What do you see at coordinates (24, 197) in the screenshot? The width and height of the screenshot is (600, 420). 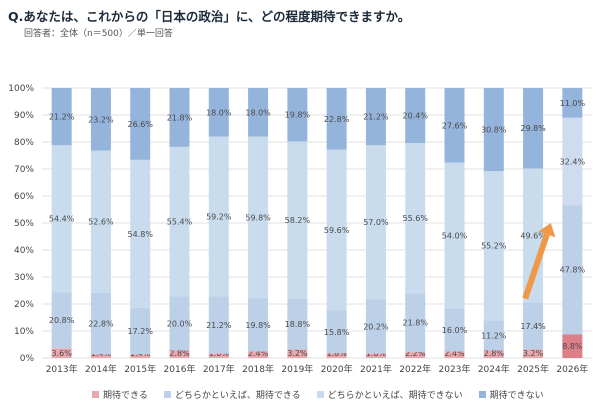 I see `y-tick-label: 60%` at bounding box center [24, 197].